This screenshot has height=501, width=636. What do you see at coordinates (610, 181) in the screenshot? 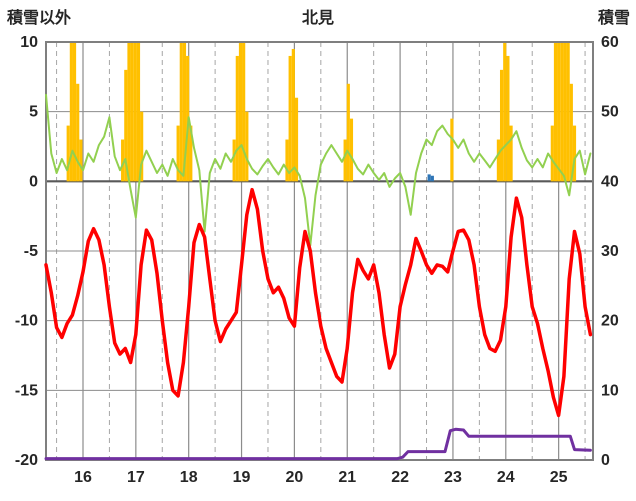
I see `svg-text: 40` at bounding box center [610, 181].